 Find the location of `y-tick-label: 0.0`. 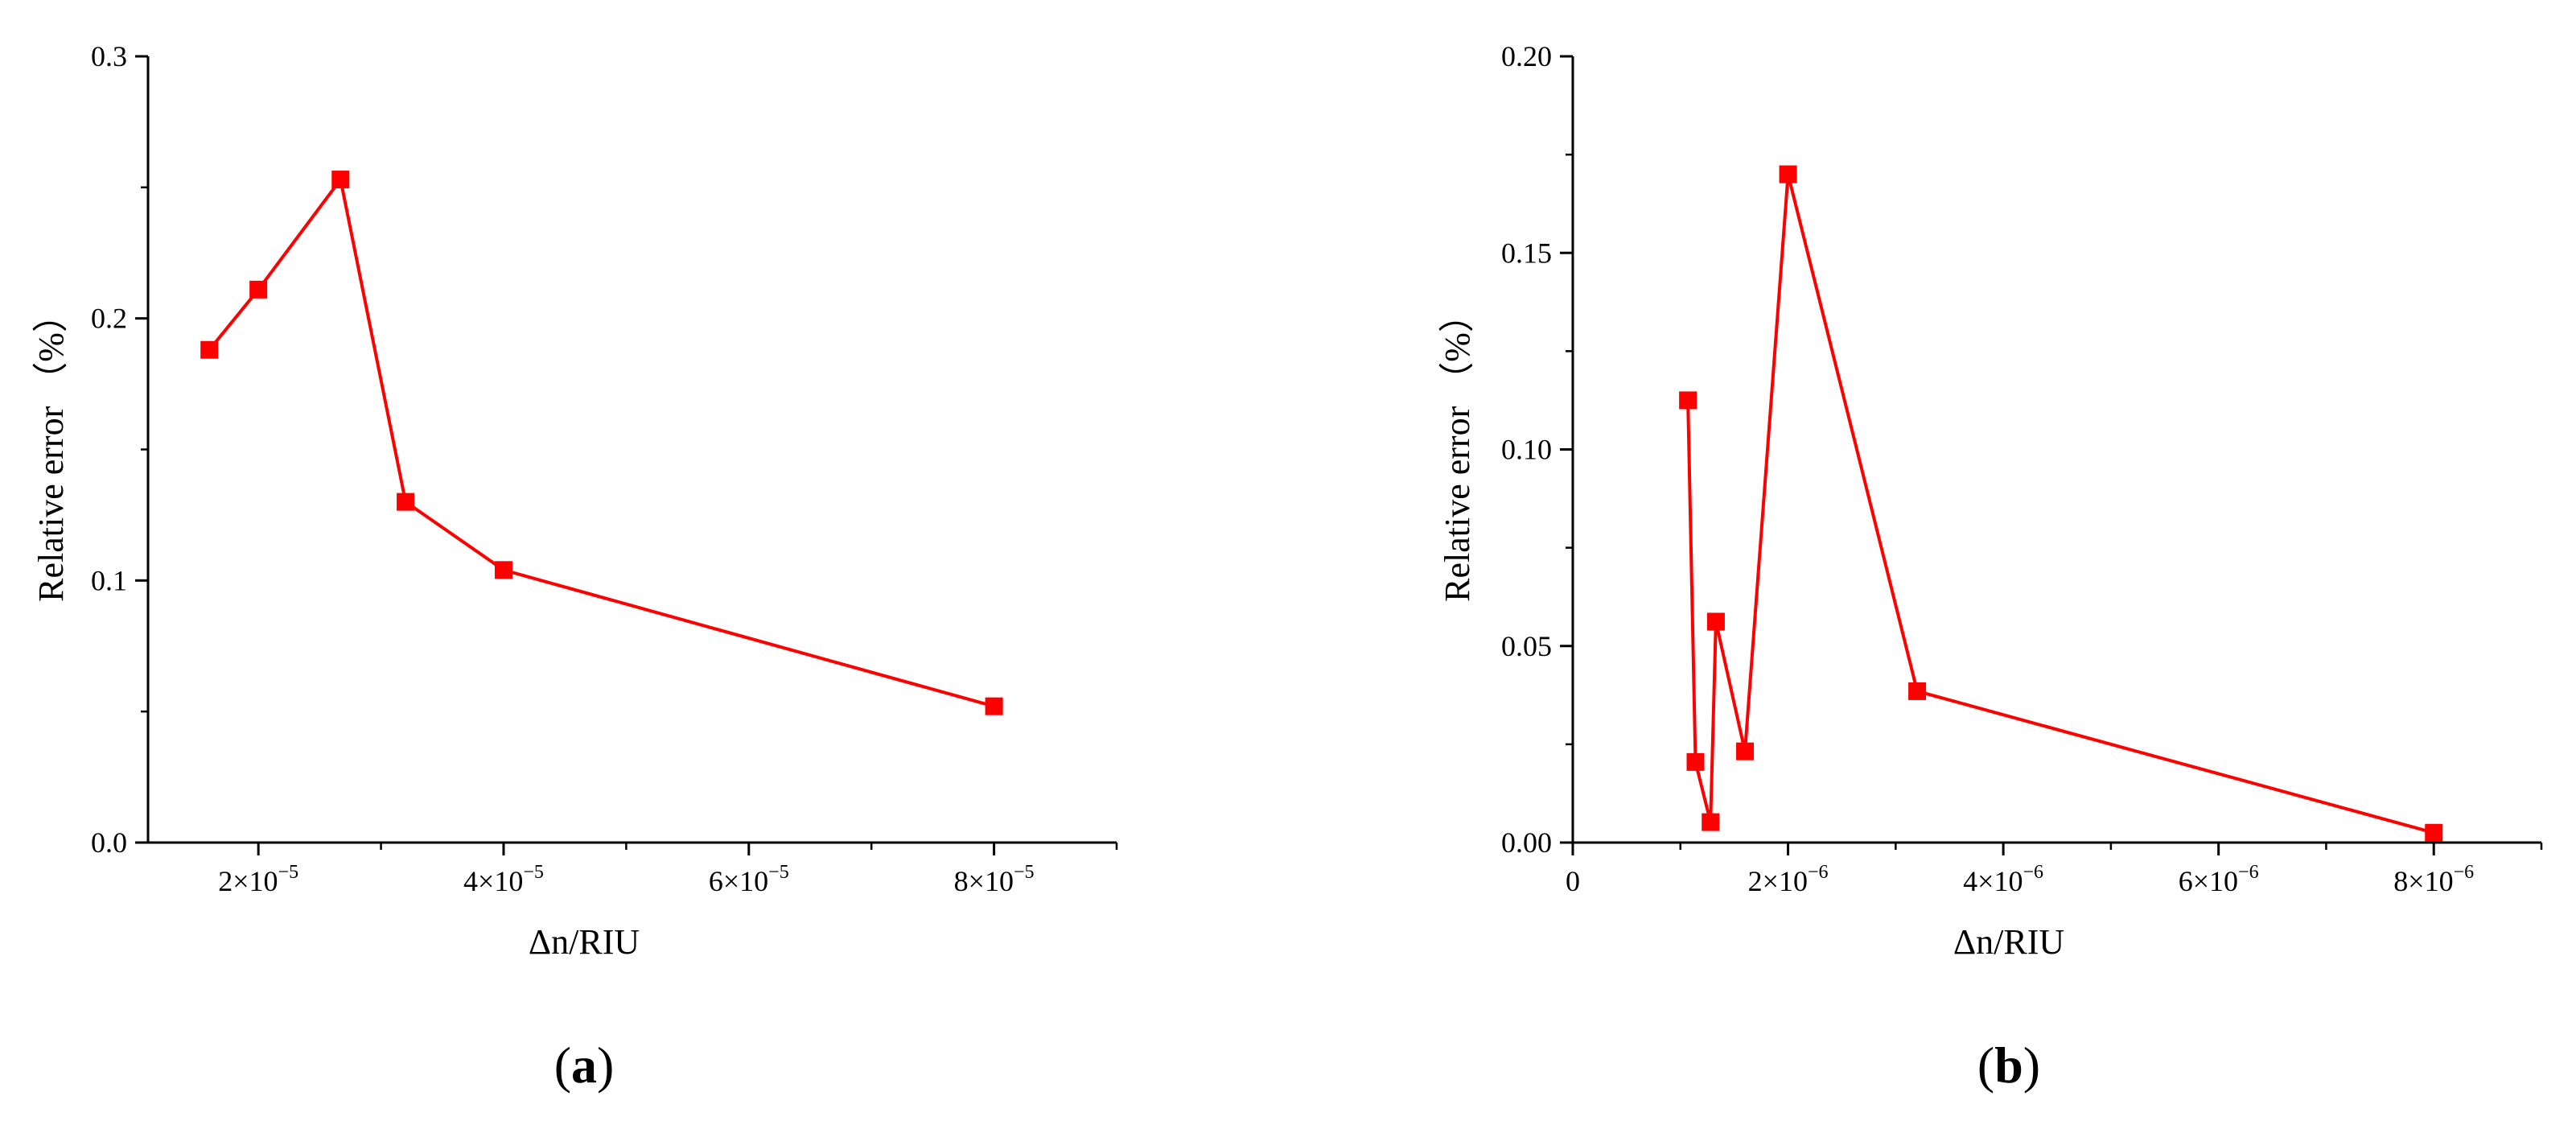

y-tick-label: 0.0 is located at coordinates (109, 842).